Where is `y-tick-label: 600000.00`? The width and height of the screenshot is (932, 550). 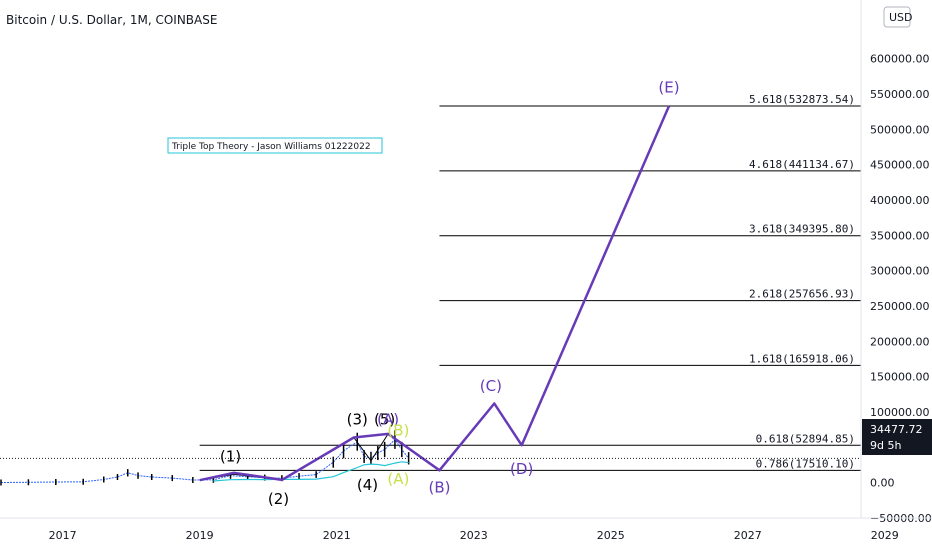
y-tick-label: 600000.00 is located at coordinates (900, 59).